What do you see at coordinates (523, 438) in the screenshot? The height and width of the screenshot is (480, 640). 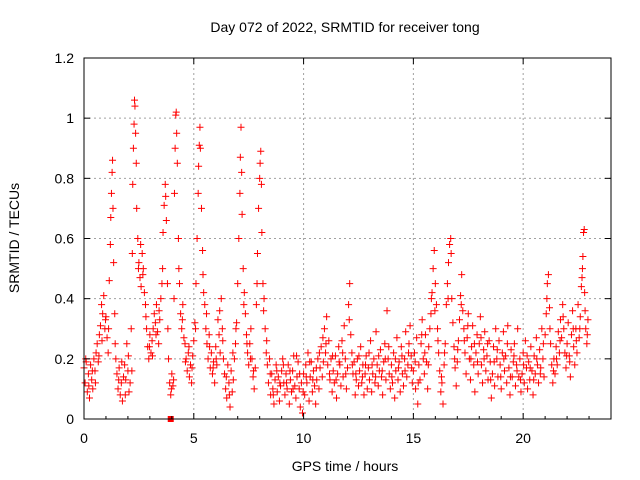 I see `x-tick-label: 20` at bounding box center [523, 438].